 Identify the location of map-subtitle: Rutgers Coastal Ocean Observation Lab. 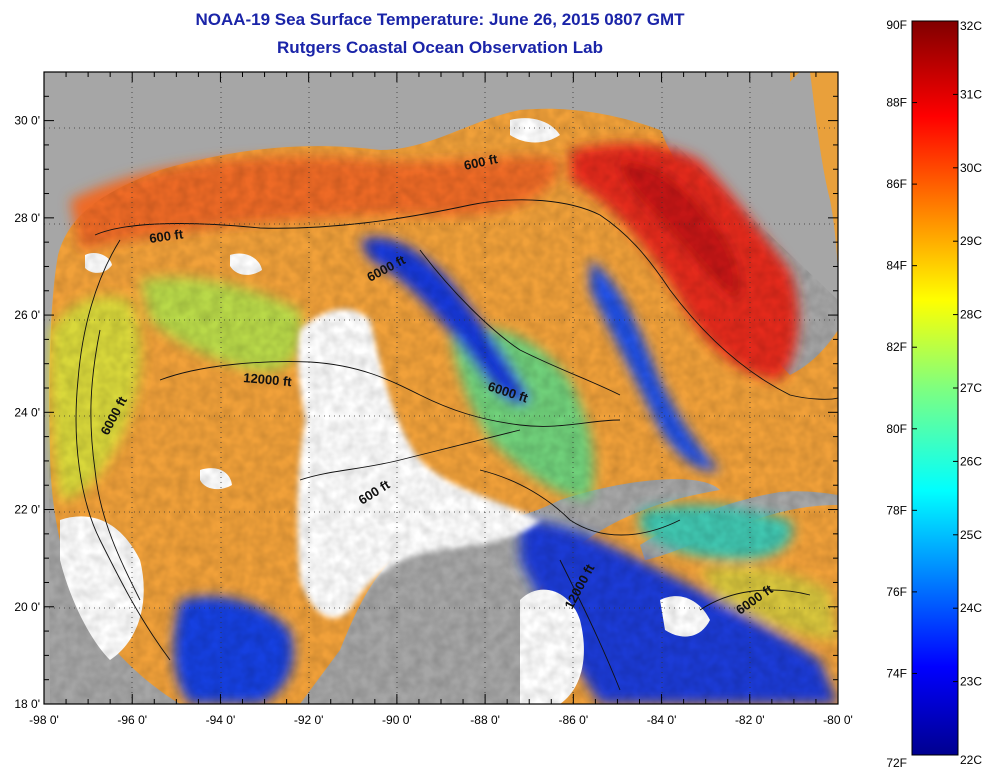
(440, 47).